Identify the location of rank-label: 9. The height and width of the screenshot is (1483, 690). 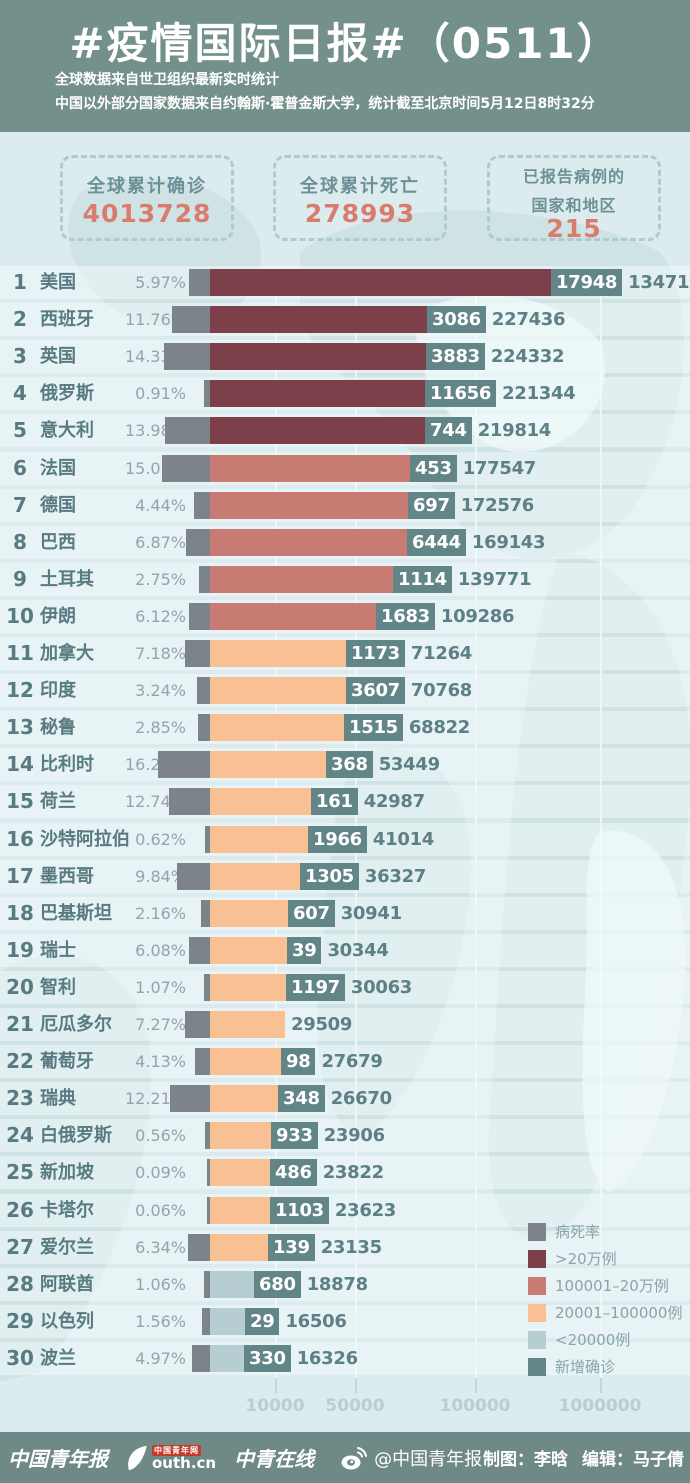
(20, 579).